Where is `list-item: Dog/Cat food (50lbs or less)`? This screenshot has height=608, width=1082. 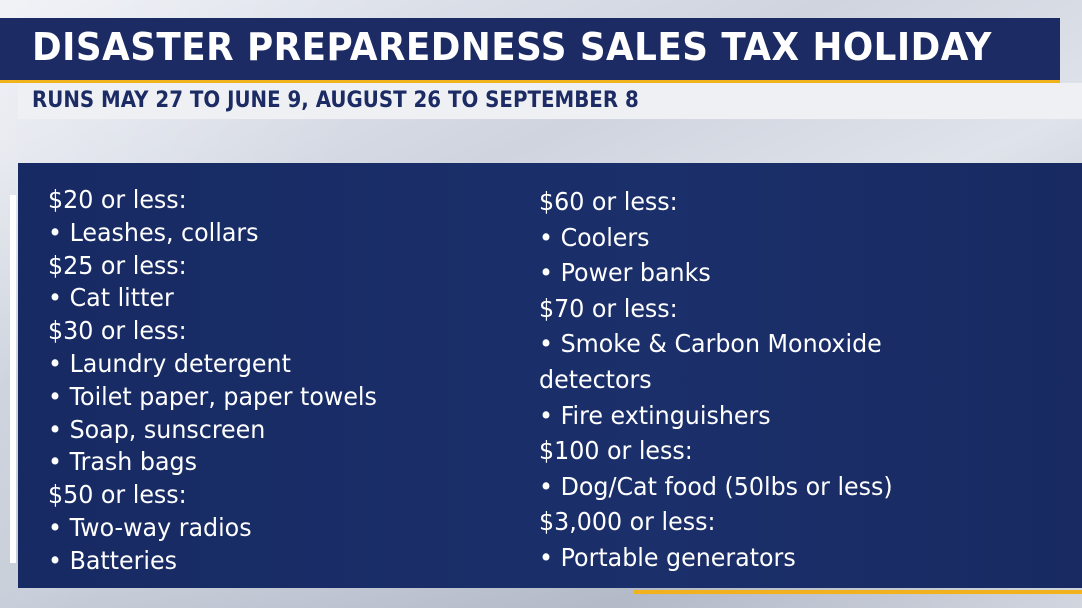 list-item: Dog/Cat food (50lbs or less) is located at coordinates (762, 487).